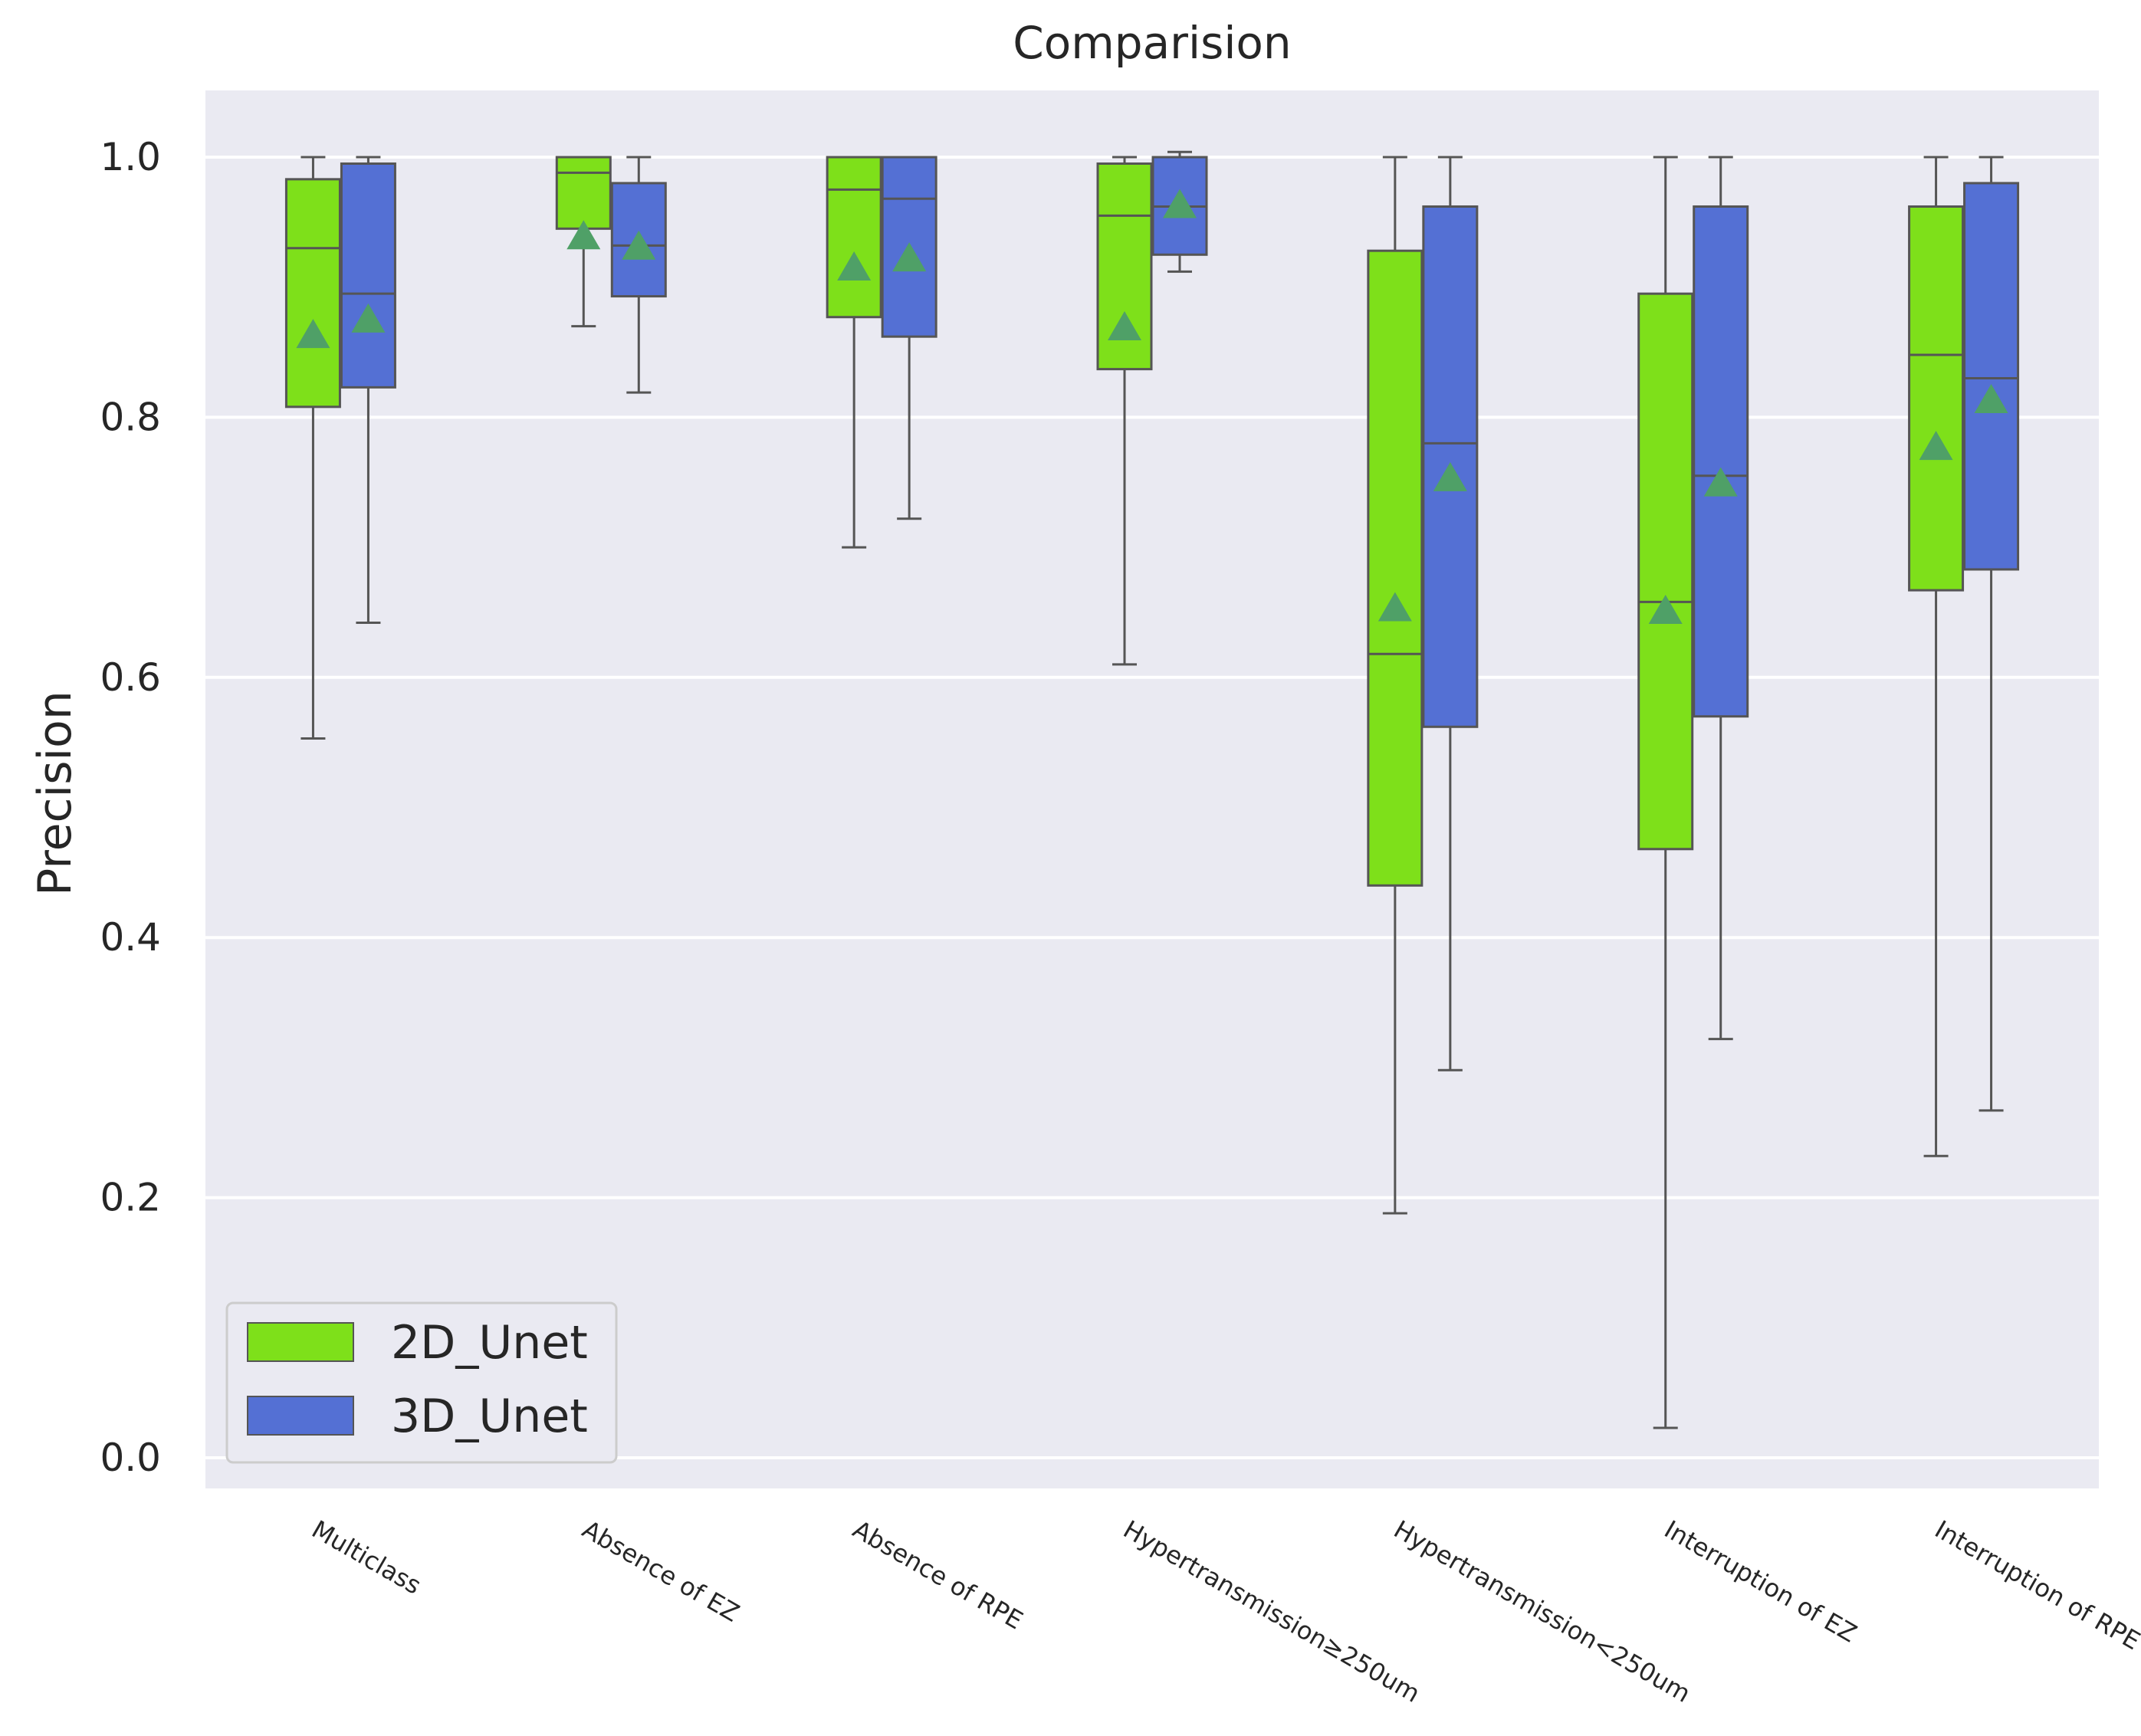 The height and width of the screenshot is (1736, 2141). I want to click on y-tick-label: 0.4, so click(130, 937).